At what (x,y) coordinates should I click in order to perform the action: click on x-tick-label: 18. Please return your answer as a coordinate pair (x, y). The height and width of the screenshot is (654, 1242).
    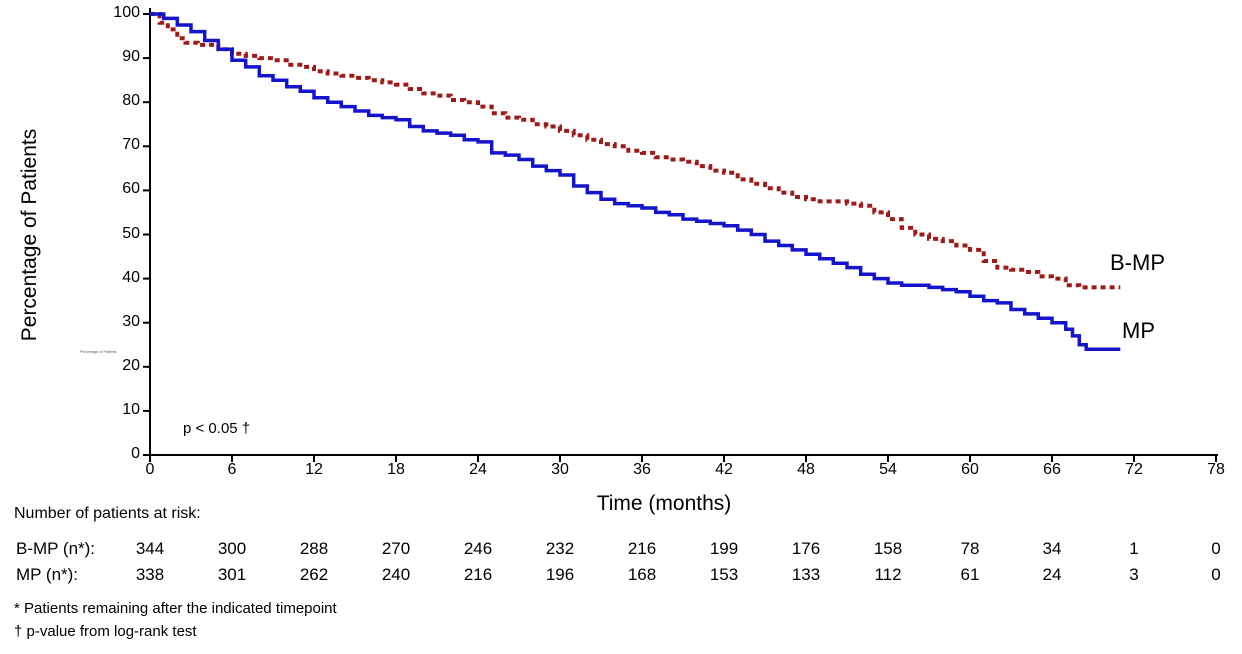
    Looking at the image, I should click on (396, 469).